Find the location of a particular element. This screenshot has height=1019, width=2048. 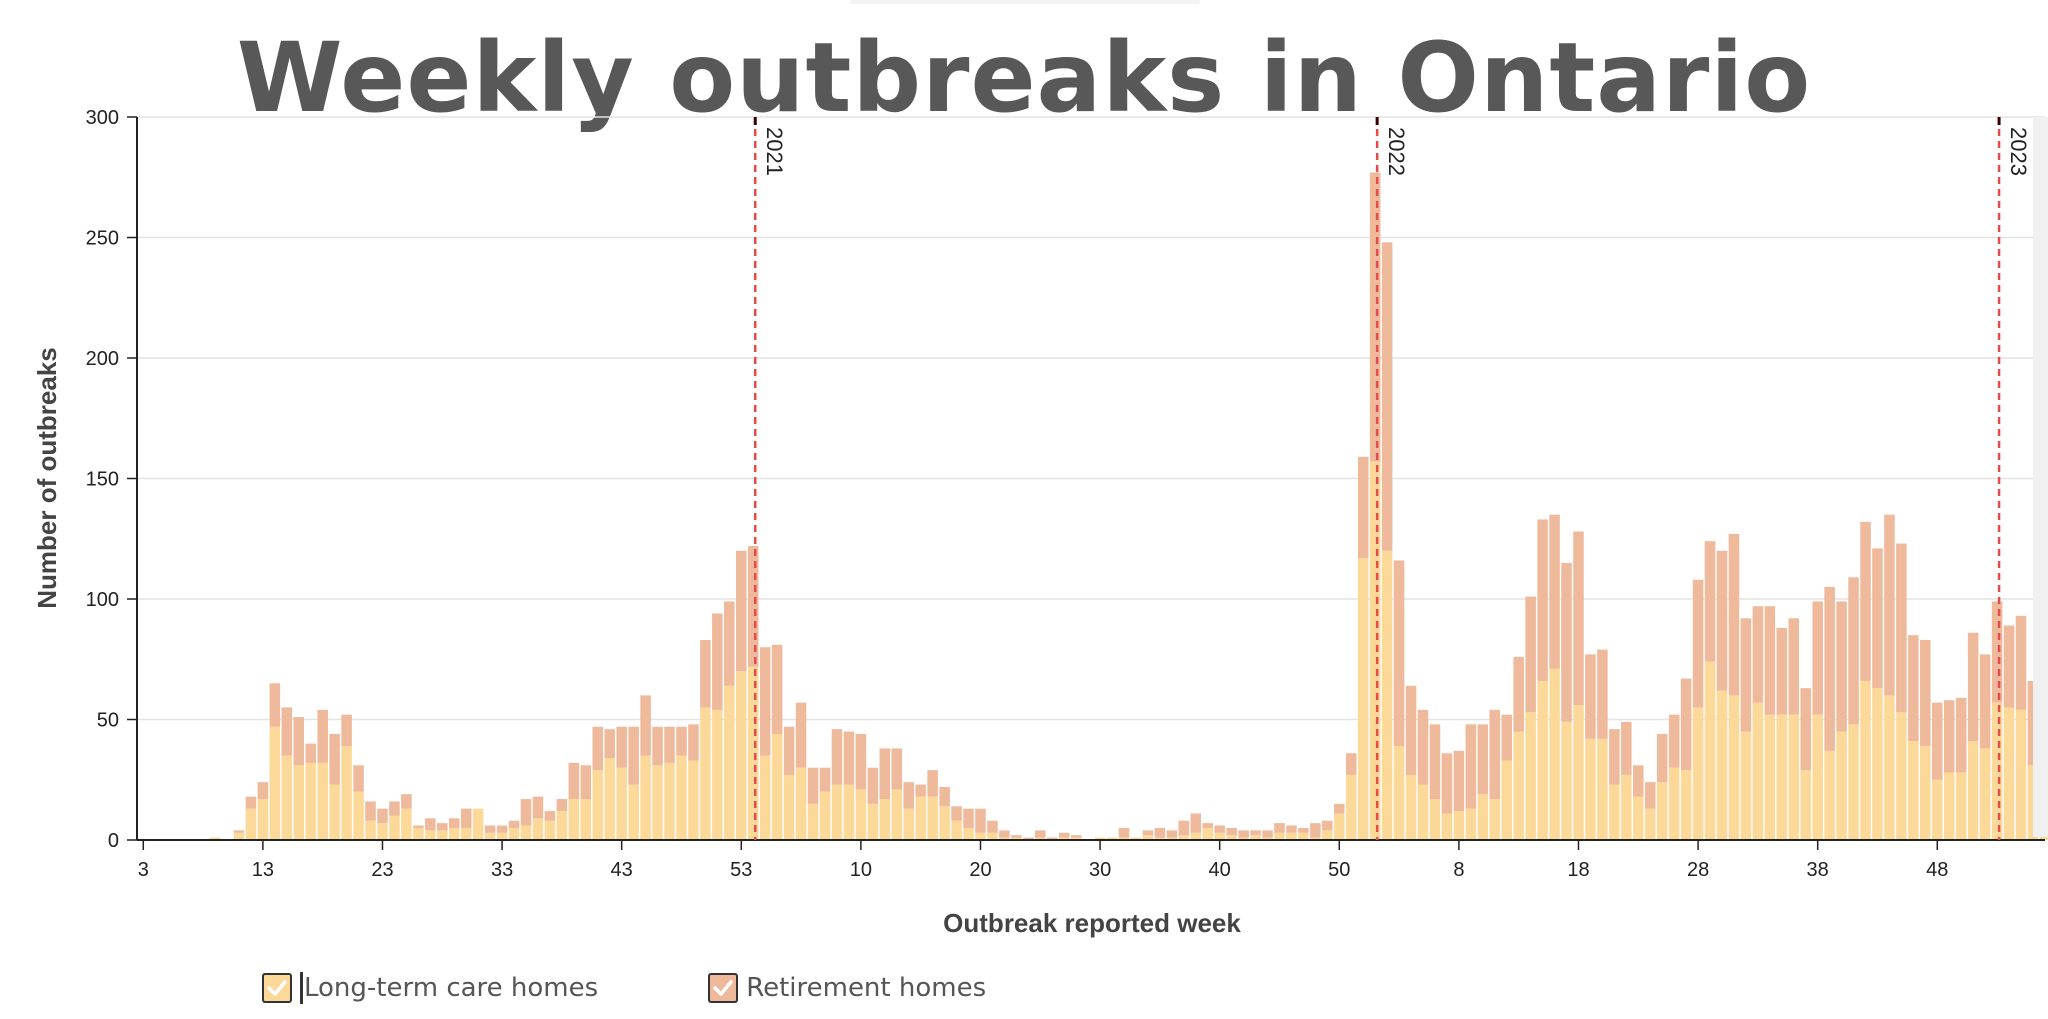

x-axis-title: Outbreak reported week is located at coordinates (1092, 923).